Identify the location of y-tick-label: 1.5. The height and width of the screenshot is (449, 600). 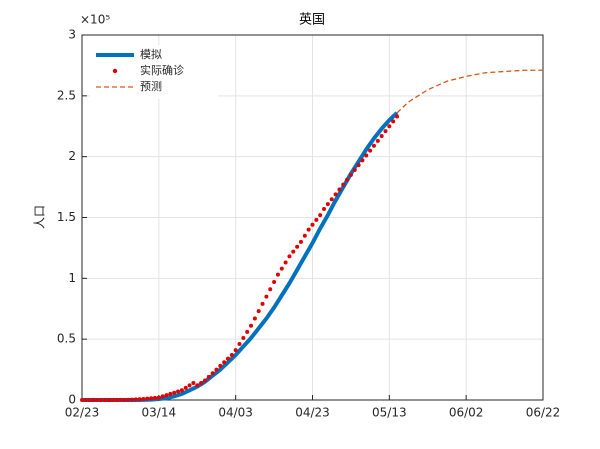
(66, 217).